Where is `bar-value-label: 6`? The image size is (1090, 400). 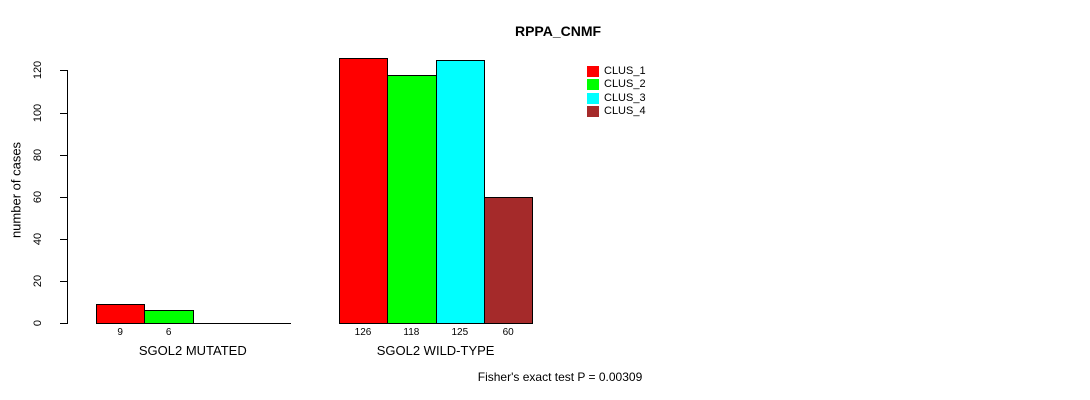
bar-value-label: 6 is located at coordinates (168, 332).